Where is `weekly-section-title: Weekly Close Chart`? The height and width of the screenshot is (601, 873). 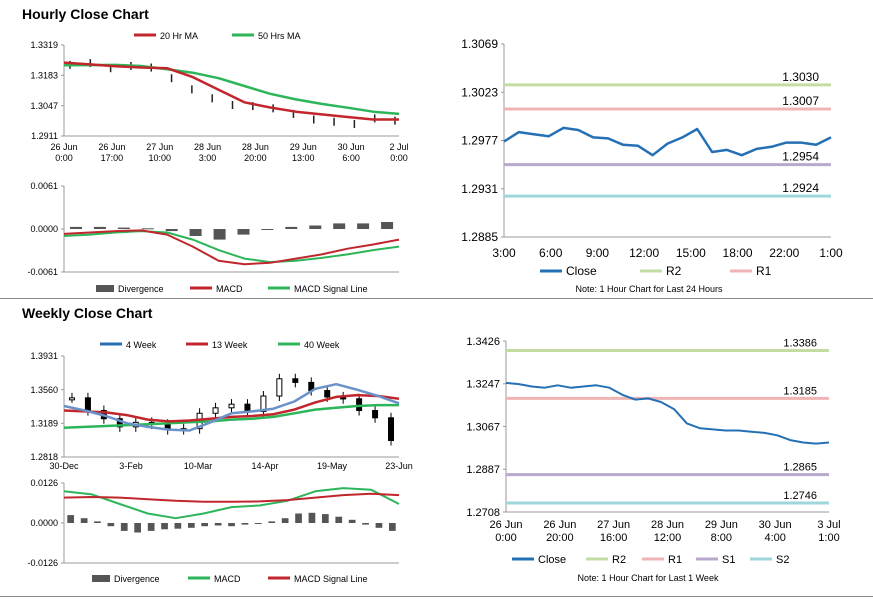
weekly-section-title: Weekly Close Chart is located at coordinates (87, 313).